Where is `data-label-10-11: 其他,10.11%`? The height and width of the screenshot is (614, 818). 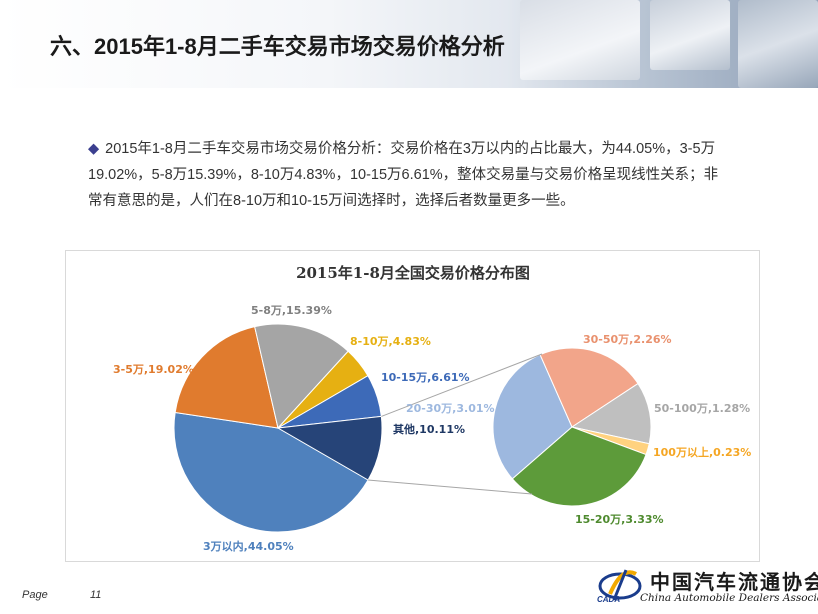 data-label-10-11: 其他,10.11% is located at coordinates (429, 429).